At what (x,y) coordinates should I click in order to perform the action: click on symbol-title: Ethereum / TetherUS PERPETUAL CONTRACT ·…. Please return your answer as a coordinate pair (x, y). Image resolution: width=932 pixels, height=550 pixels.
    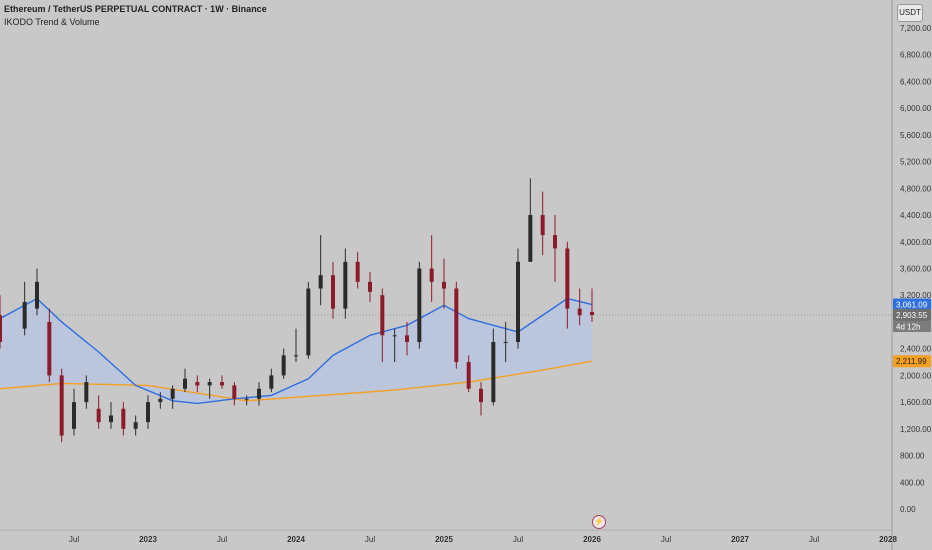
    Looking at the image, I should click on (135, 9).